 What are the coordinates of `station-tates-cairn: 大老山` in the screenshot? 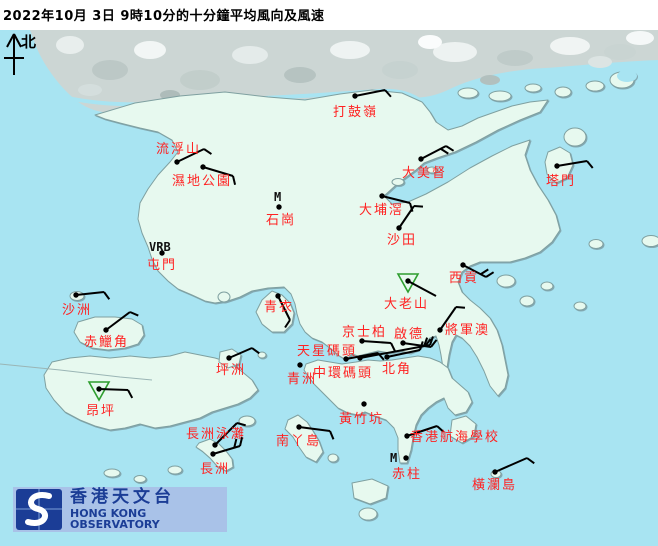 It's located at (410, 292).